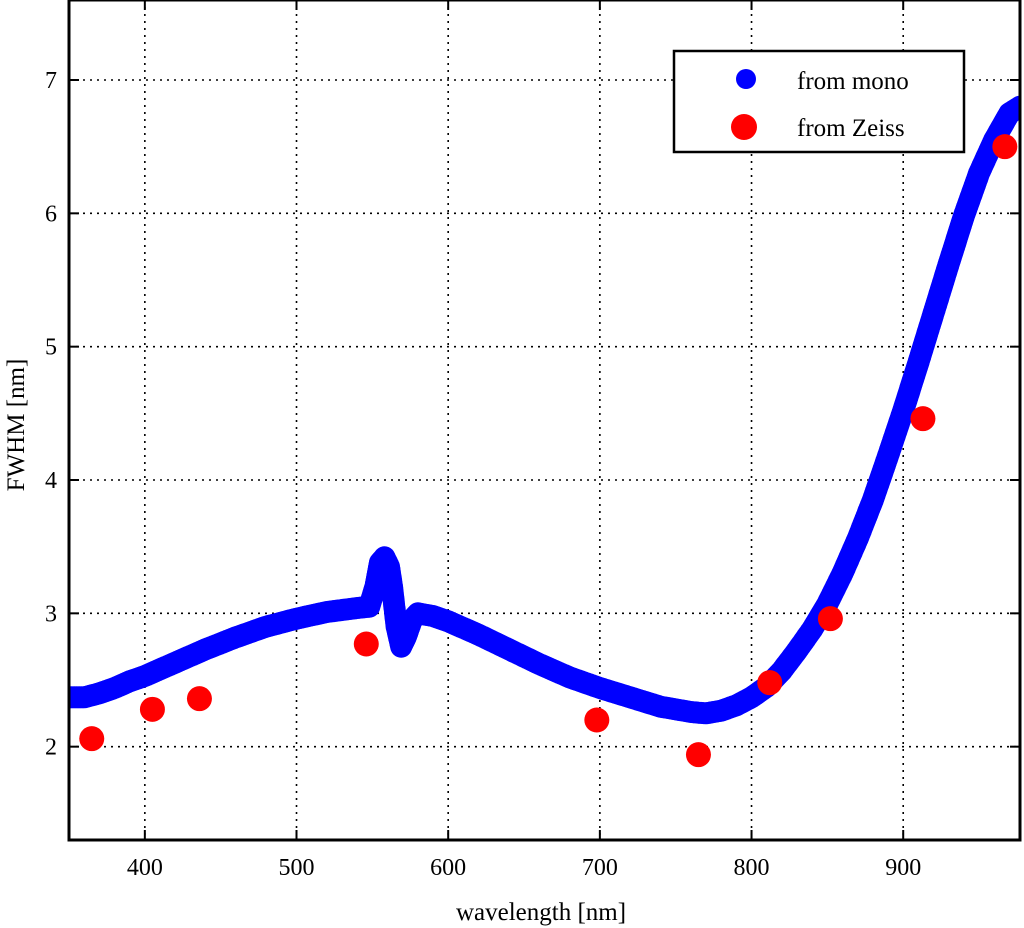 The width and height of the screenshot is (1024, 928). What do you see at coordinates (51, 614) in the screenshot?
I see `y-tick-label: 3` at bounding box center [51, 614].